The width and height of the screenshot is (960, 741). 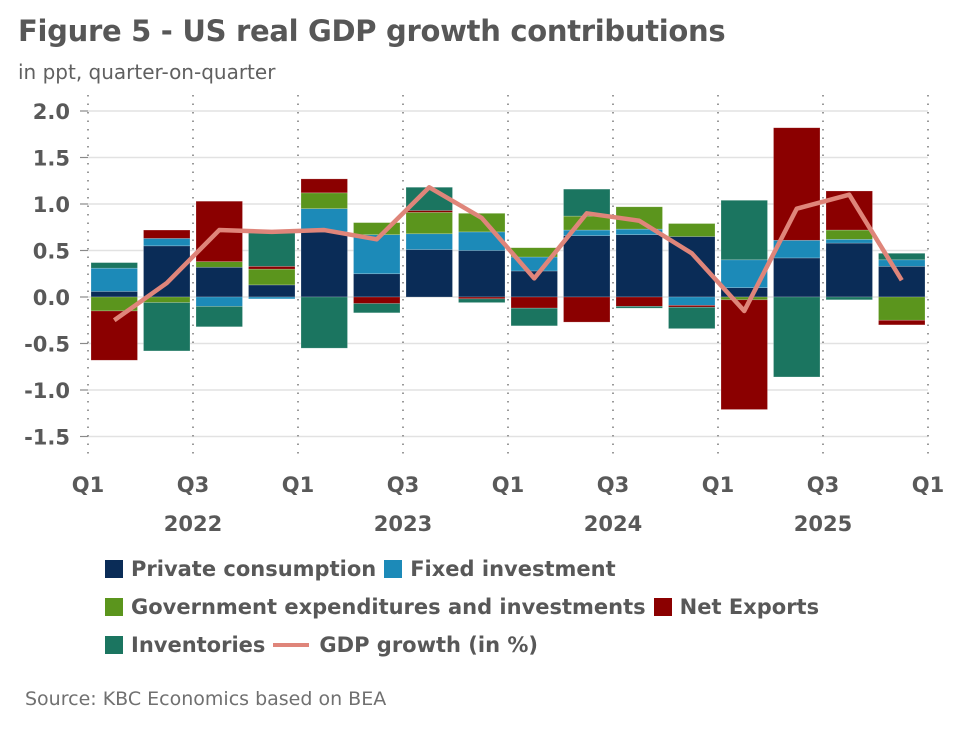 What do you see at coordinates (508, 504) in the screenshot?
I see `x-axis: Q1 Q3 Q1 Q3 Q1 Q3 Q1 Q3 Q1 2022 2023 2024 2025` at bounding box center [508, 504].